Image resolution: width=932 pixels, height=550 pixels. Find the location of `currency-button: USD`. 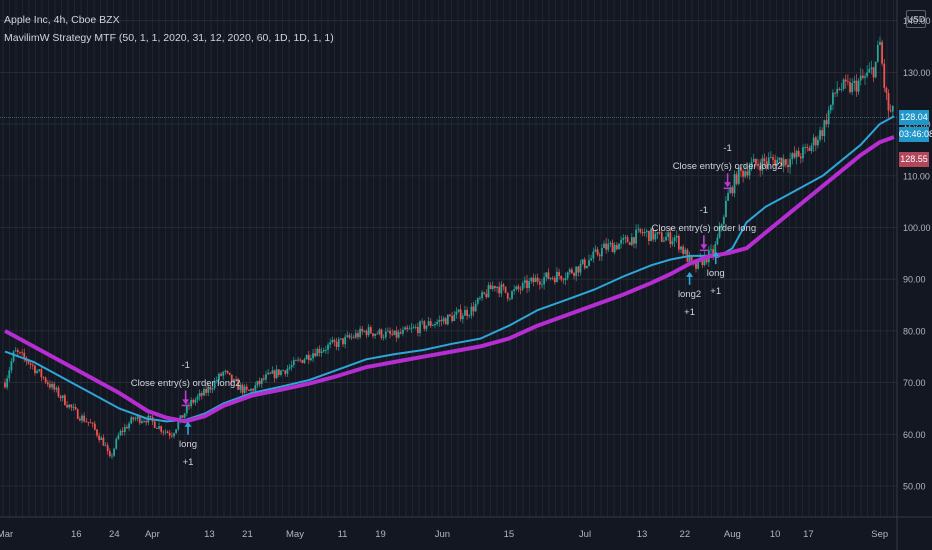

currency-button: USD is located at coordinates (916, 19).